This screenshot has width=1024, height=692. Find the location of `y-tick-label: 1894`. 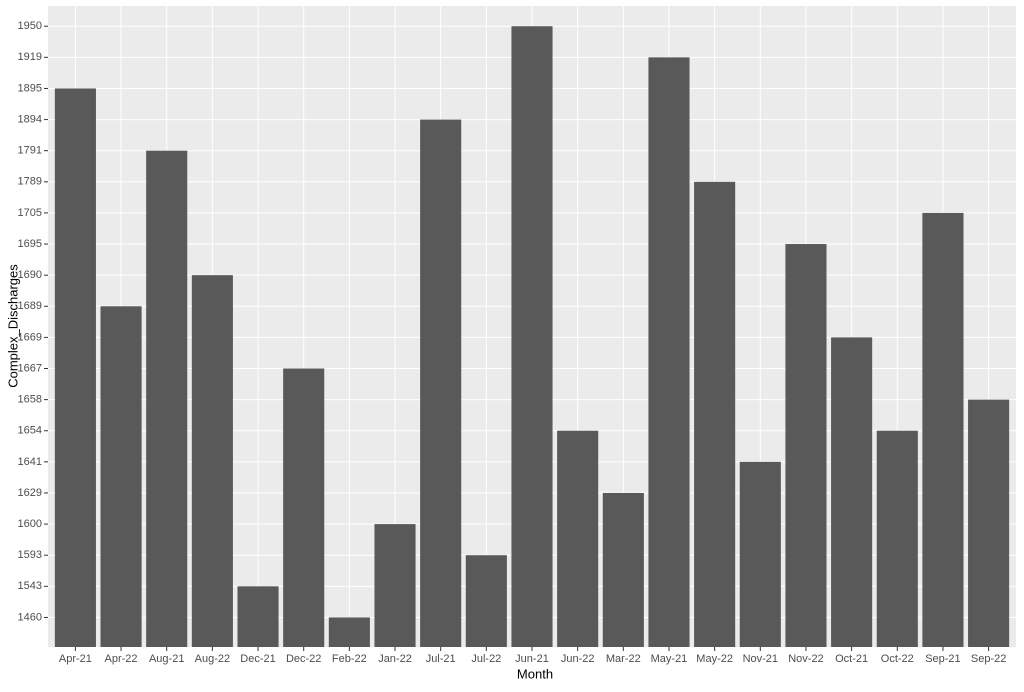

y-tick-label: 1894 is located at coordinates (30, 119).